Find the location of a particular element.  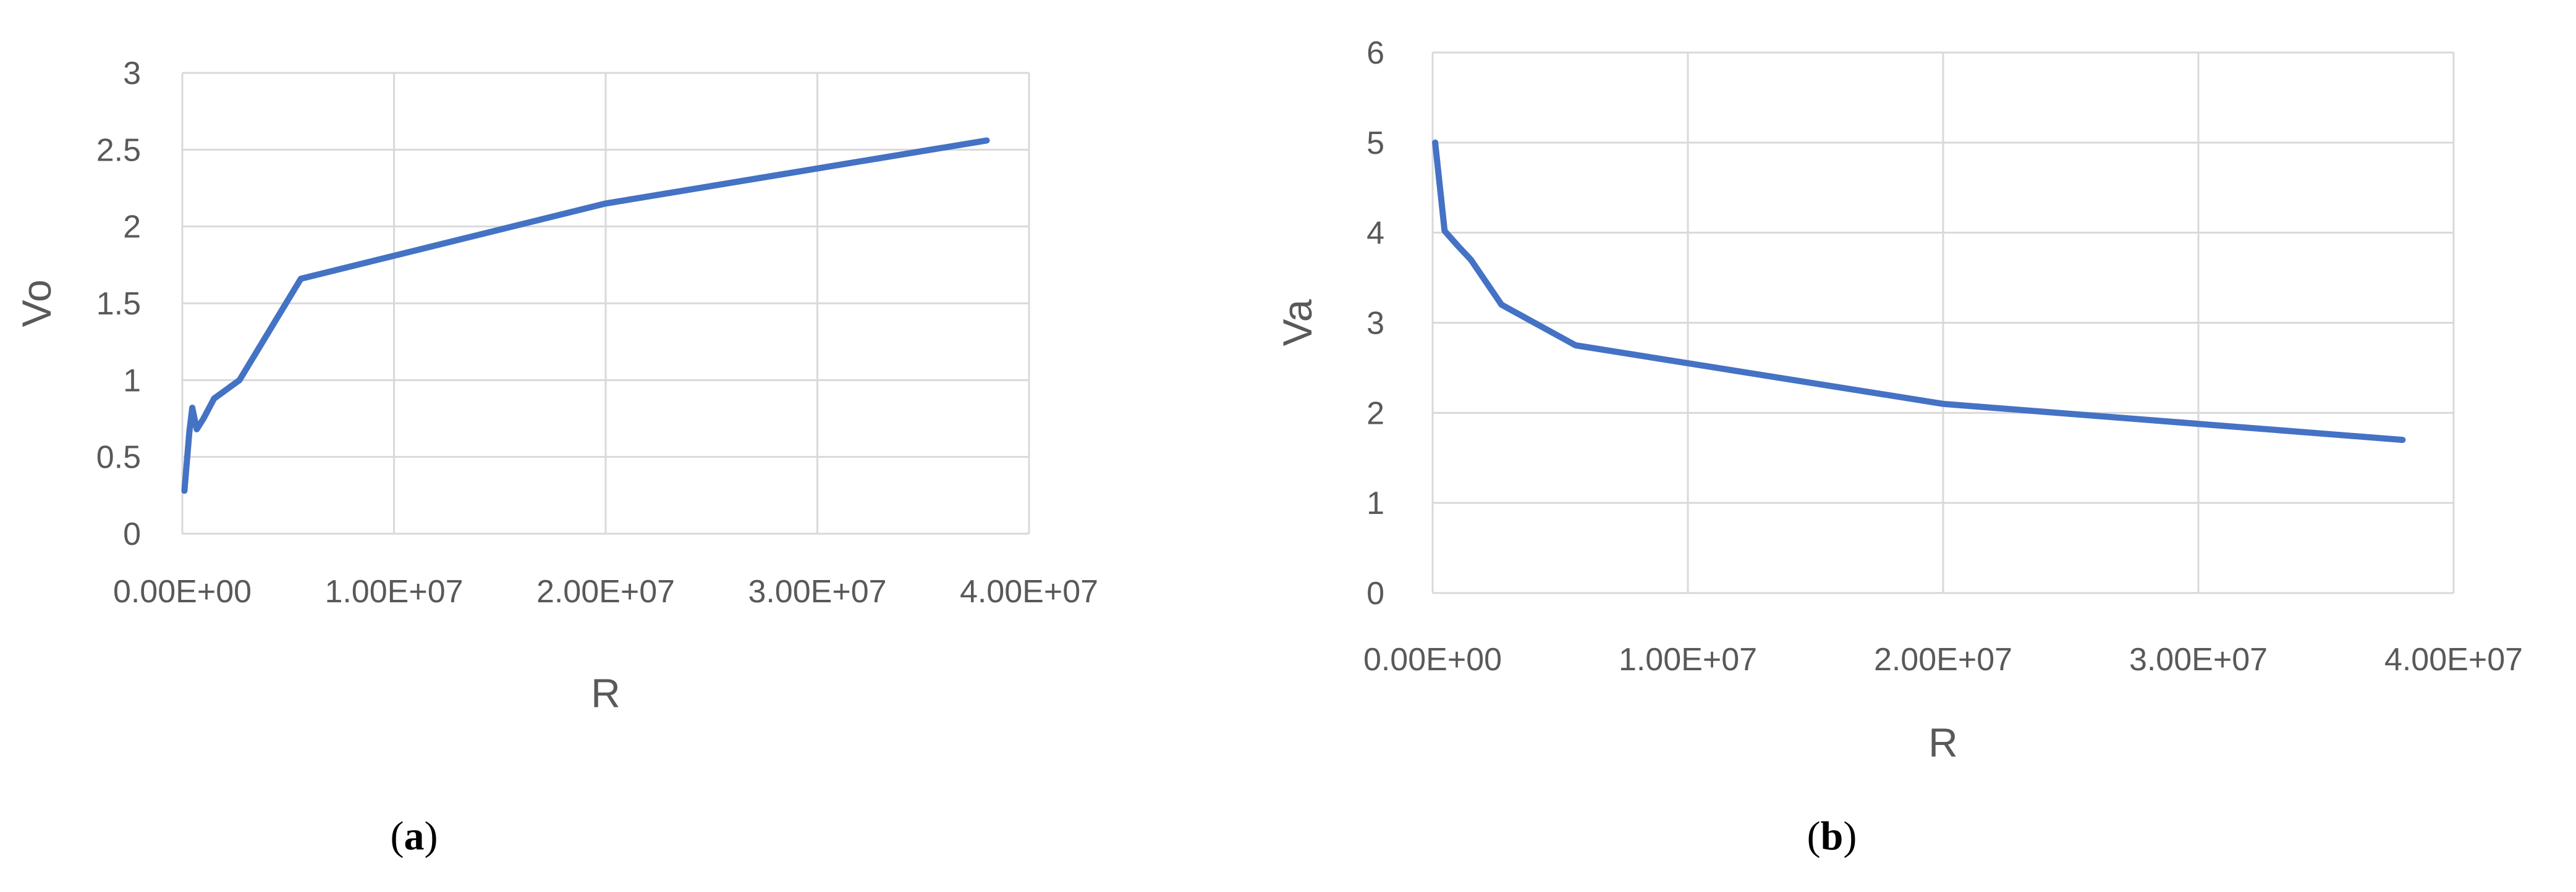

panel-label: (a) is located at coordinates (414, 836).